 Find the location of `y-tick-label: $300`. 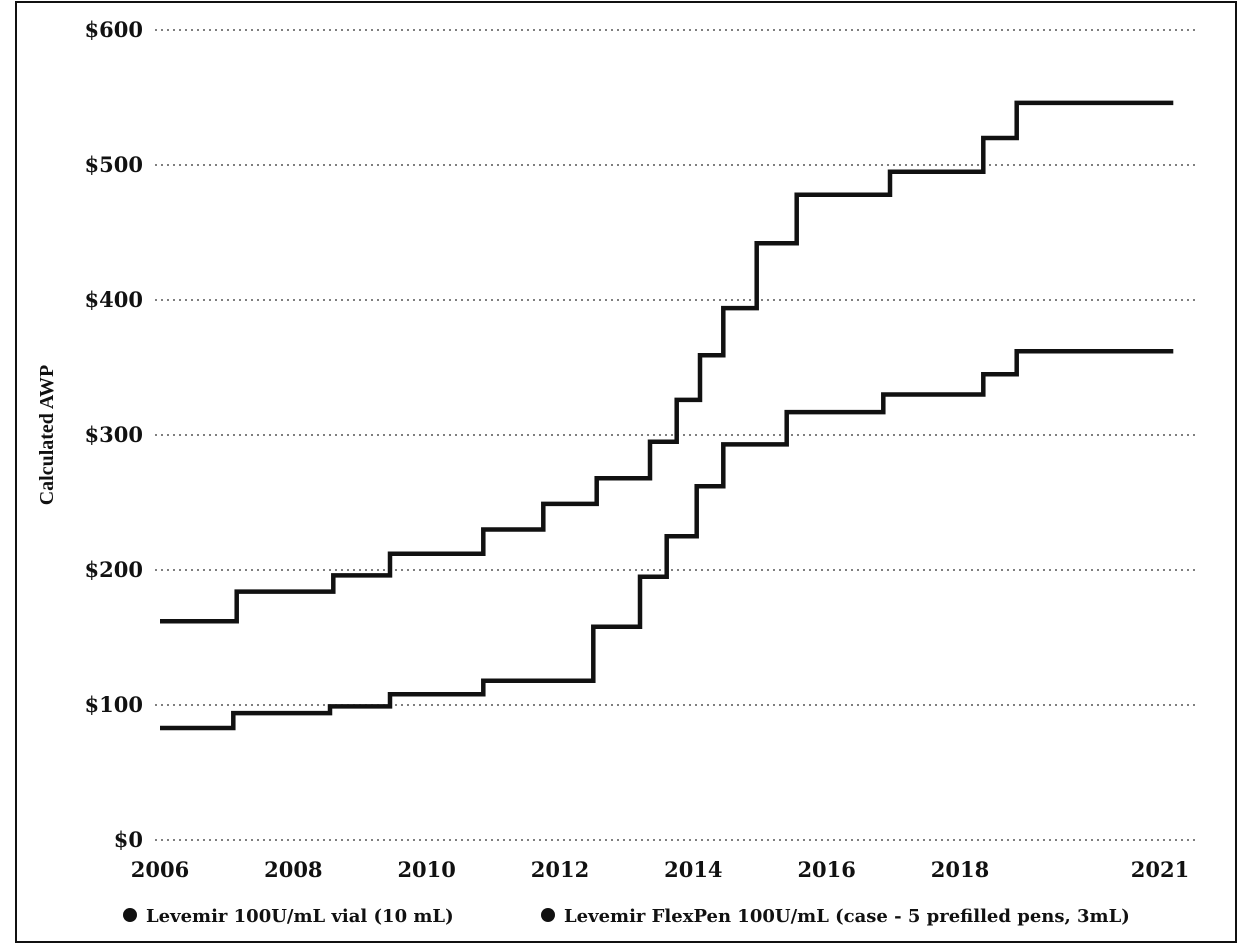

y-tick-label: $300 is located at coordinates (114, 434).